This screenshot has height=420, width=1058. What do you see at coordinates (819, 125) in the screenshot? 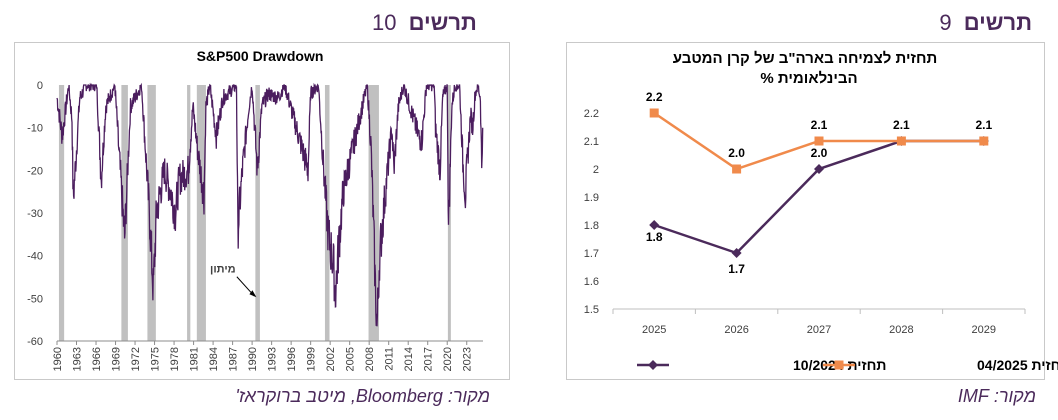
I see `imf-data-label-1-2: 2.1` at bounding box center [819, 125].